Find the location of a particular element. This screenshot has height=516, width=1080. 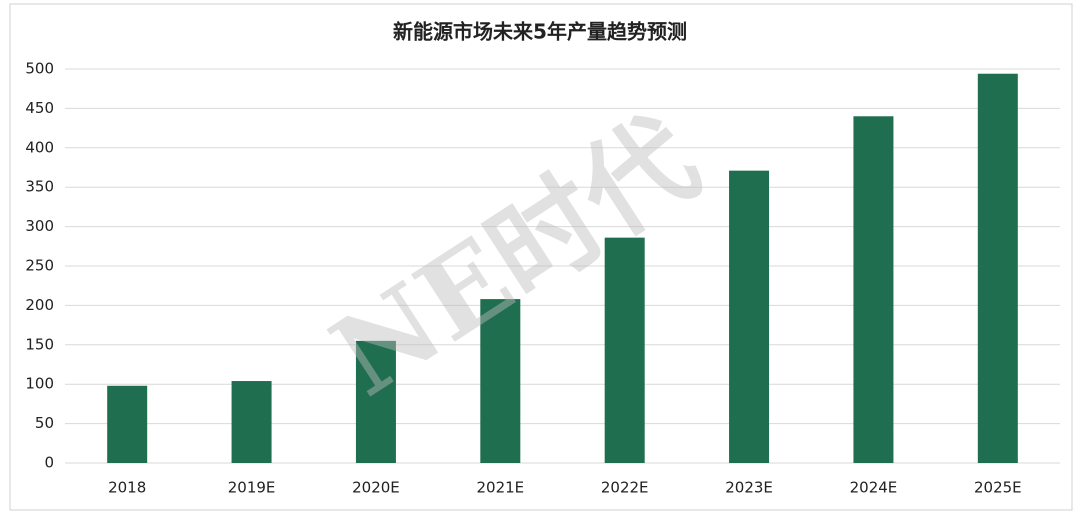

x-tick-label: 2023E is located at coordinates (749, 488).